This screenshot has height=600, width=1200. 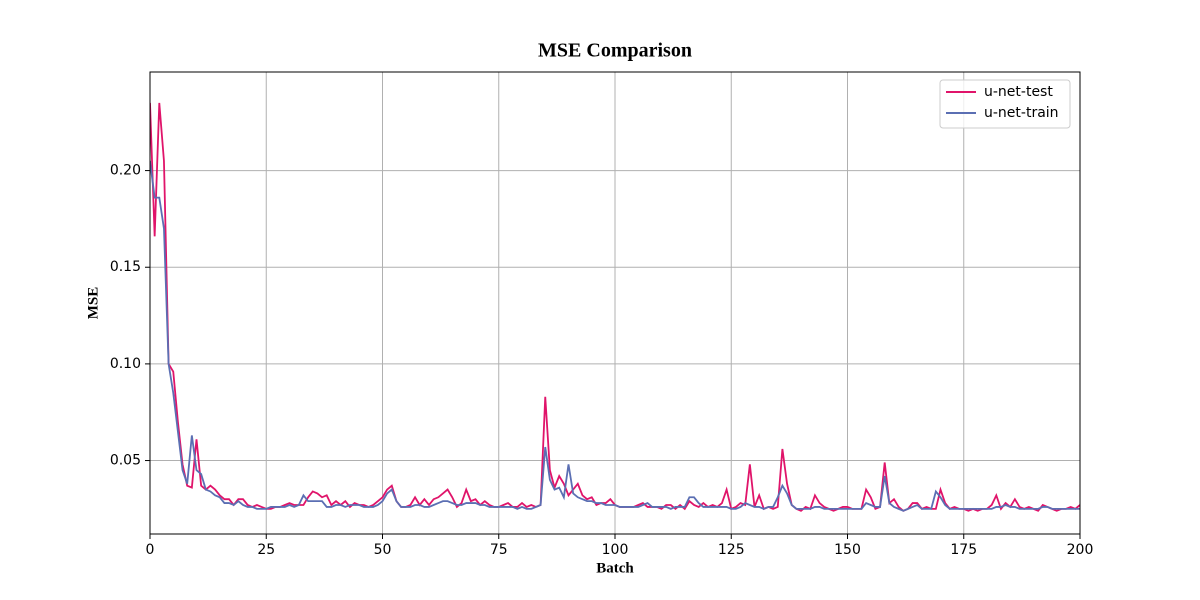 What do you see at coordinates (615, 568) in the screenshot?
I see `x-axis-label: Batch` at bounding box center [615, 568].